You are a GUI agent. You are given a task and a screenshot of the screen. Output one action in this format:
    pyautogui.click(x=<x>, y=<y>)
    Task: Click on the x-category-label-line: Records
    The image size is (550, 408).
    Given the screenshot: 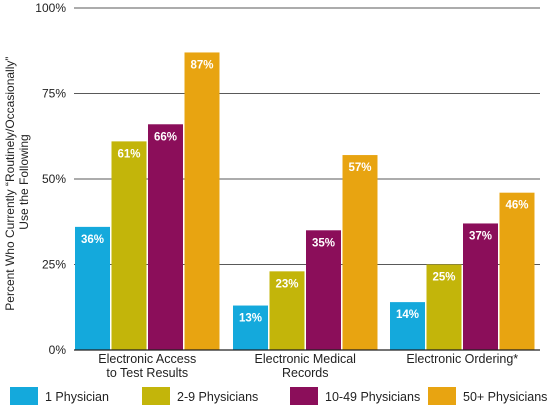 What is the action you would take?
    pyautogui.click(x=305, y=373)
    